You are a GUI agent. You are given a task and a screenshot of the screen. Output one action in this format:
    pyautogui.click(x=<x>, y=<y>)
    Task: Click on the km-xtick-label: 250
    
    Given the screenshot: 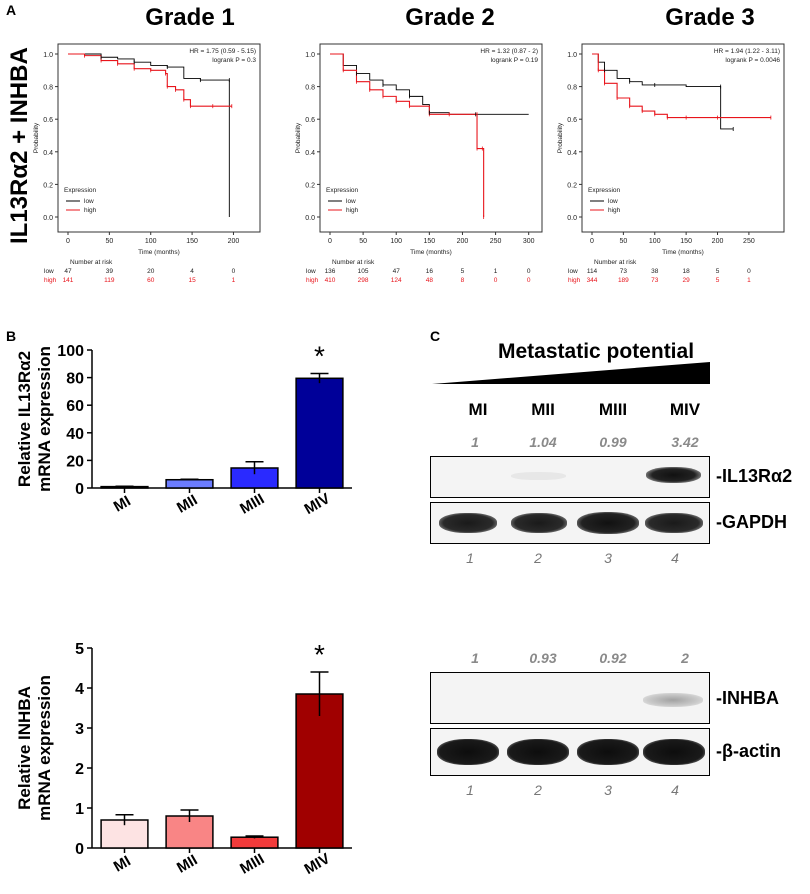 What is the action you would take?
    pyautogui.click(x=496, y=241)
    